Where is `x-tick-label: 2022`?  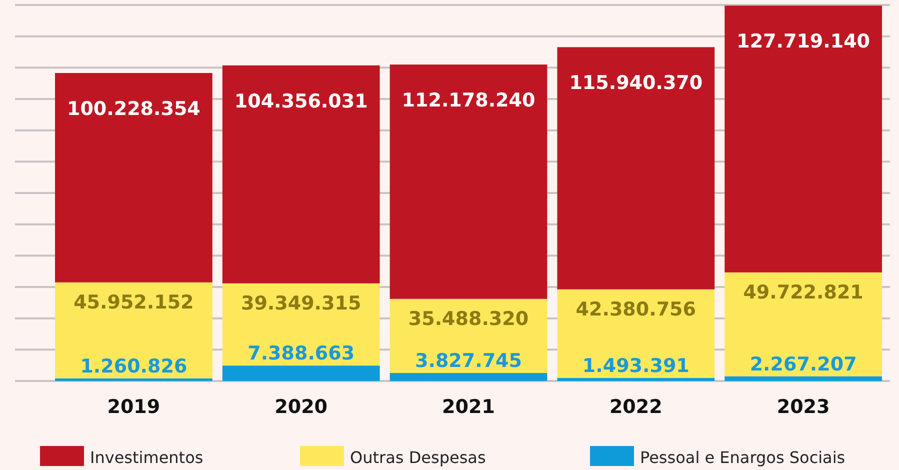
x-tick-label: 2022 is located at coordinates (635, 407).